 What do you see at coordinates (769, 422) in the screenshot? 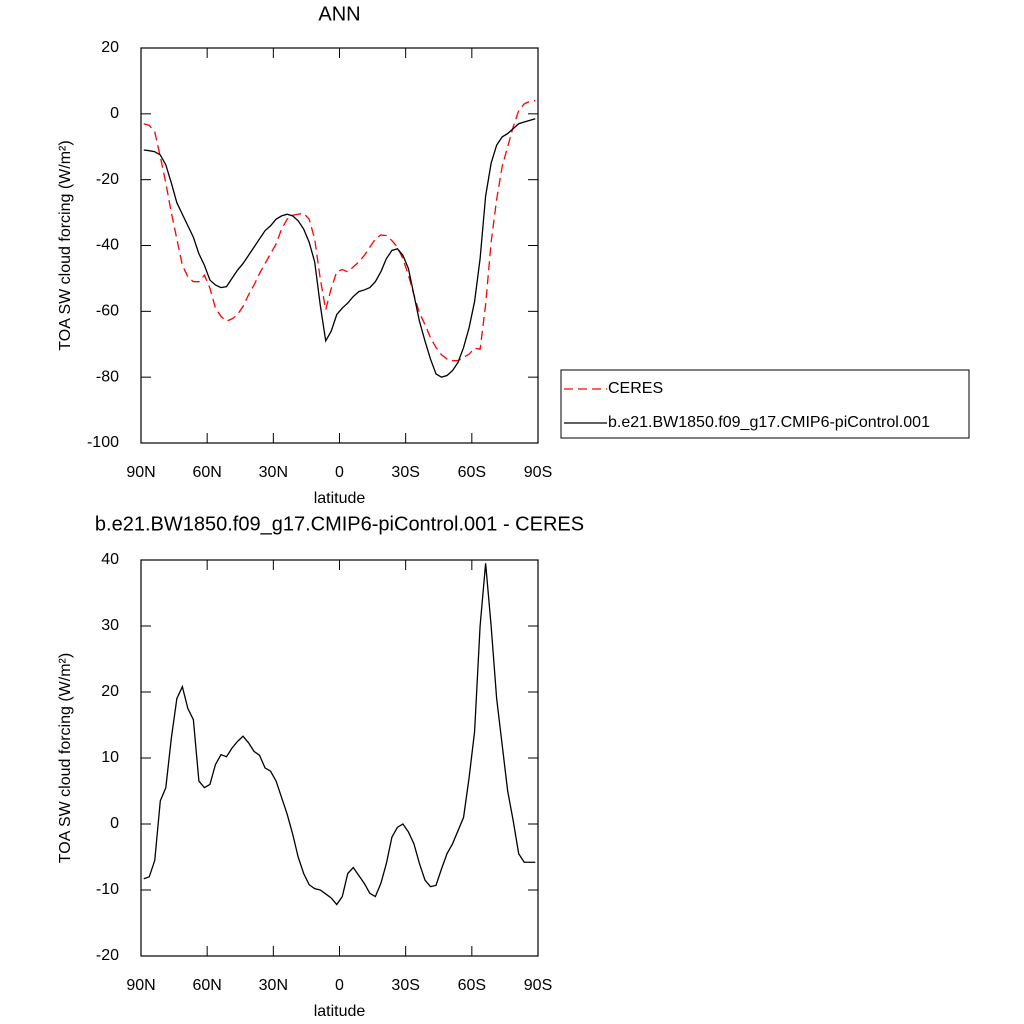
I see `legend-label: b.e21.BW1850.f09_g17.CMIP6-piControl.001` at bounding box center [769, 422].